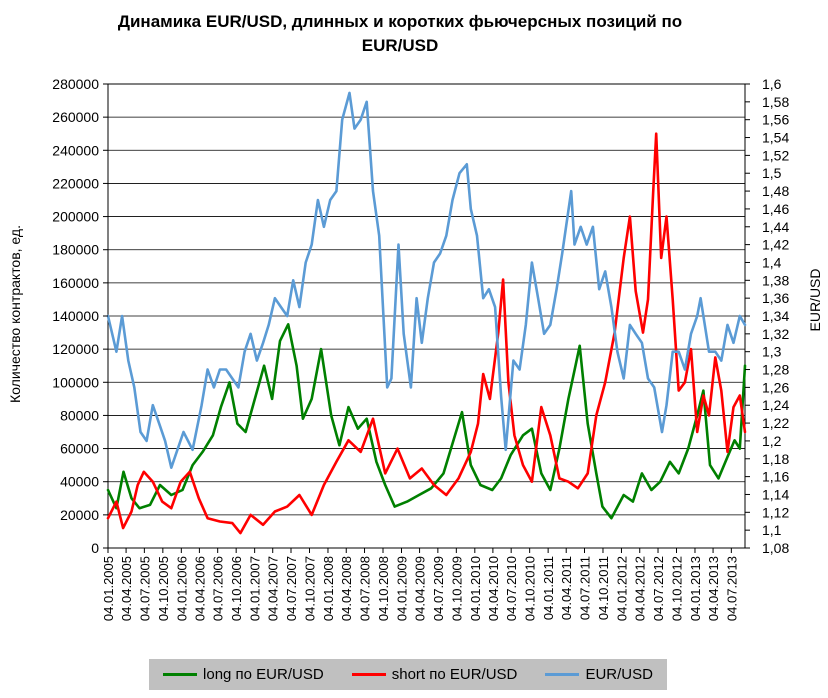  What do you see at coordinates (772, 84) in the screenshot?
I see `y-right-tick-label: 1,6` at bounding box center [772, 84].